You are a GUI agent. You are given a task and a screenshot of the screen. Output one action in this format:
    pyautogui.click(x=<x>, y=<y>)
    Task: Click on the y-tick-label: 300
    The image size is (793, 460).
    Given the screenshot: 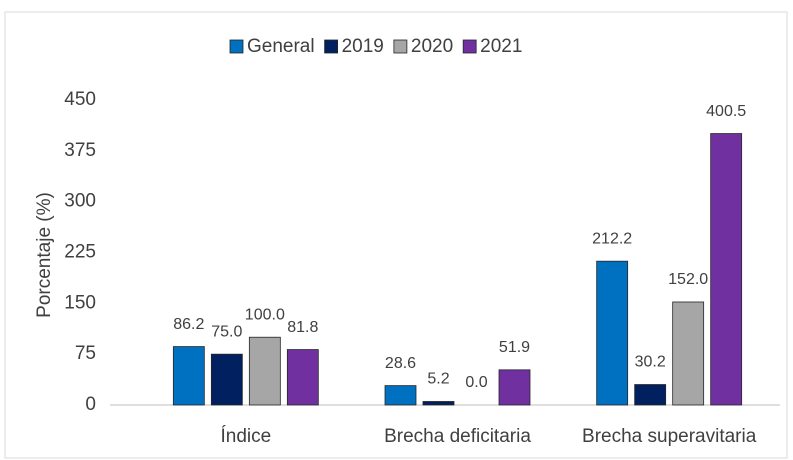 What is the action you would take?
    pyautogui.click(x=80, y=201)
    